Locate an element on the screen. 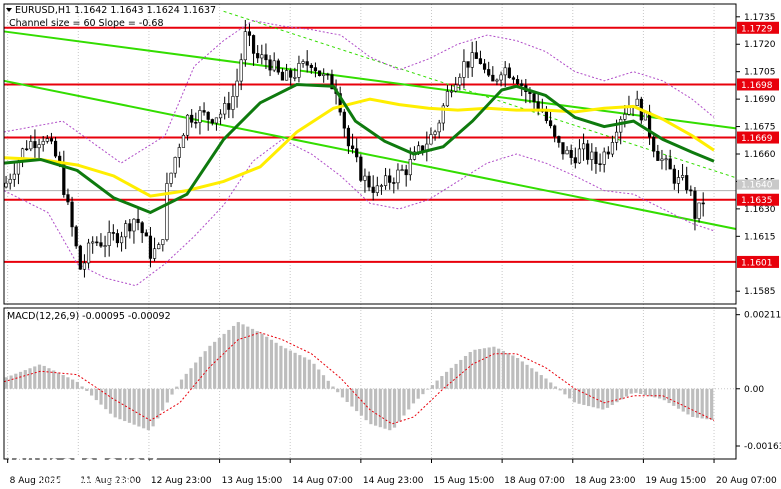 The height and width of the screenshot is (489, 781). menu-triangle-icon is located at coordinates (9, 10).